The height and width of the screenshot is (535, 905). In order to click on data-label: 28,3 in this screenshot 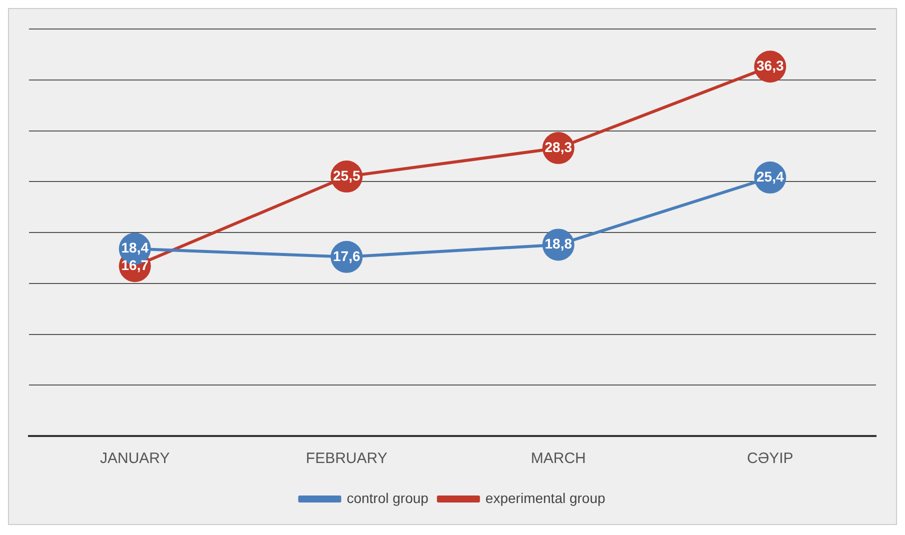, I will do `click(558, 146)`.